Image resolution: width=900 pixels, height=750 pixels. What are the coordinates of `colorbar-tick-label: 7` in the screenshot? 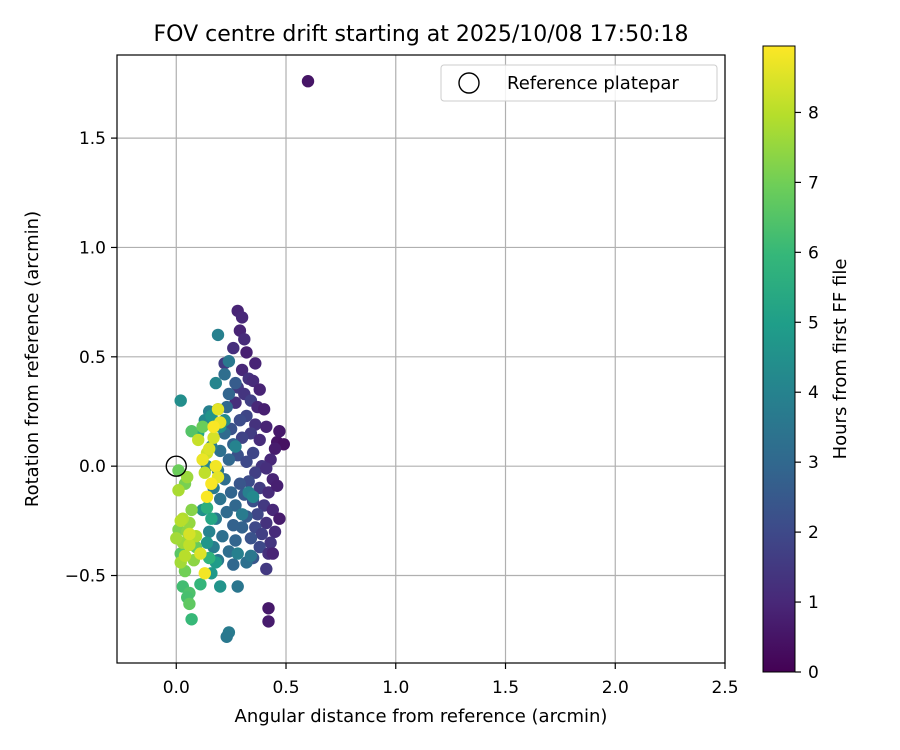 It's located at (813, 183).